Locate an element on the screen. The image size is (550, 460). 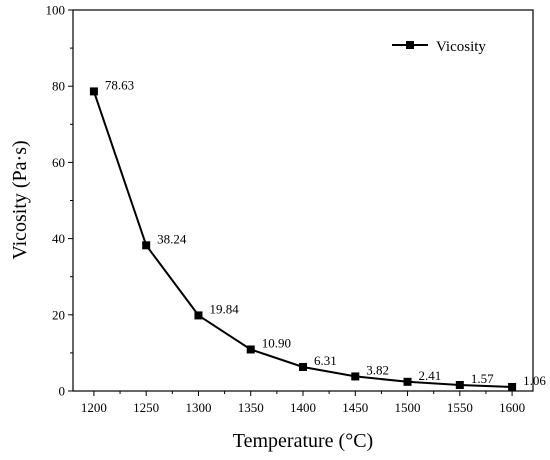
y-tick-label: 100 is located at coordinates (56, 10).